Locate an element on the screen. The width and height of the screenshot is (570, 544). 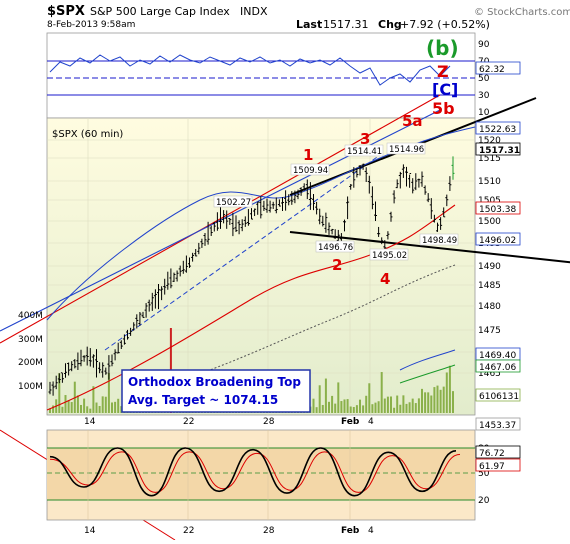
tag-1453-37: 1453.37 is located at coordinates (498, 424).